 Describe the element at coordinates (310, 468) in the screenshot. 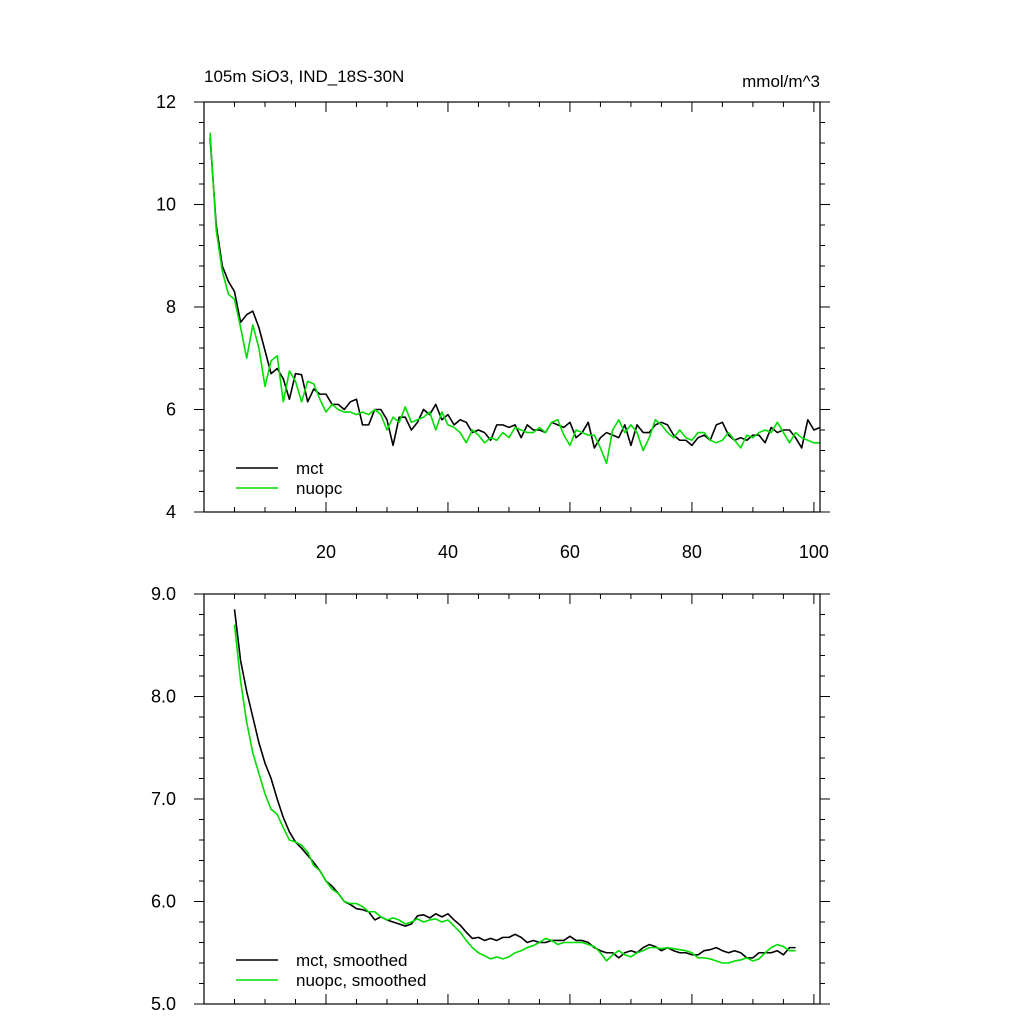

I see `legend-label: mct` at that location.